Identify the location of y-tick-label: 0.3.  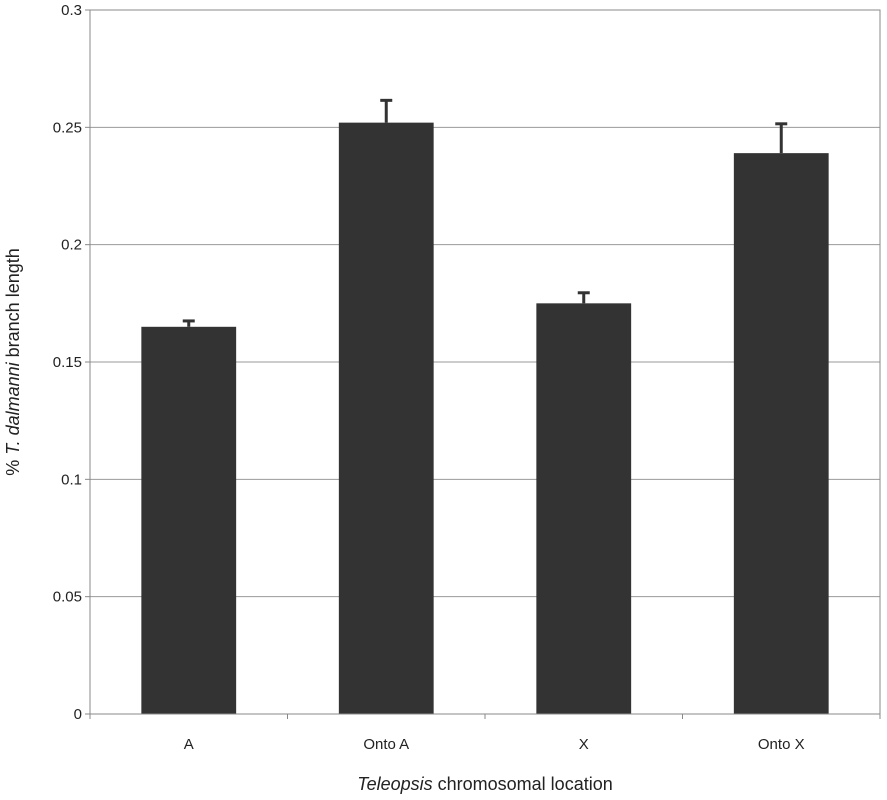
(71, 10).